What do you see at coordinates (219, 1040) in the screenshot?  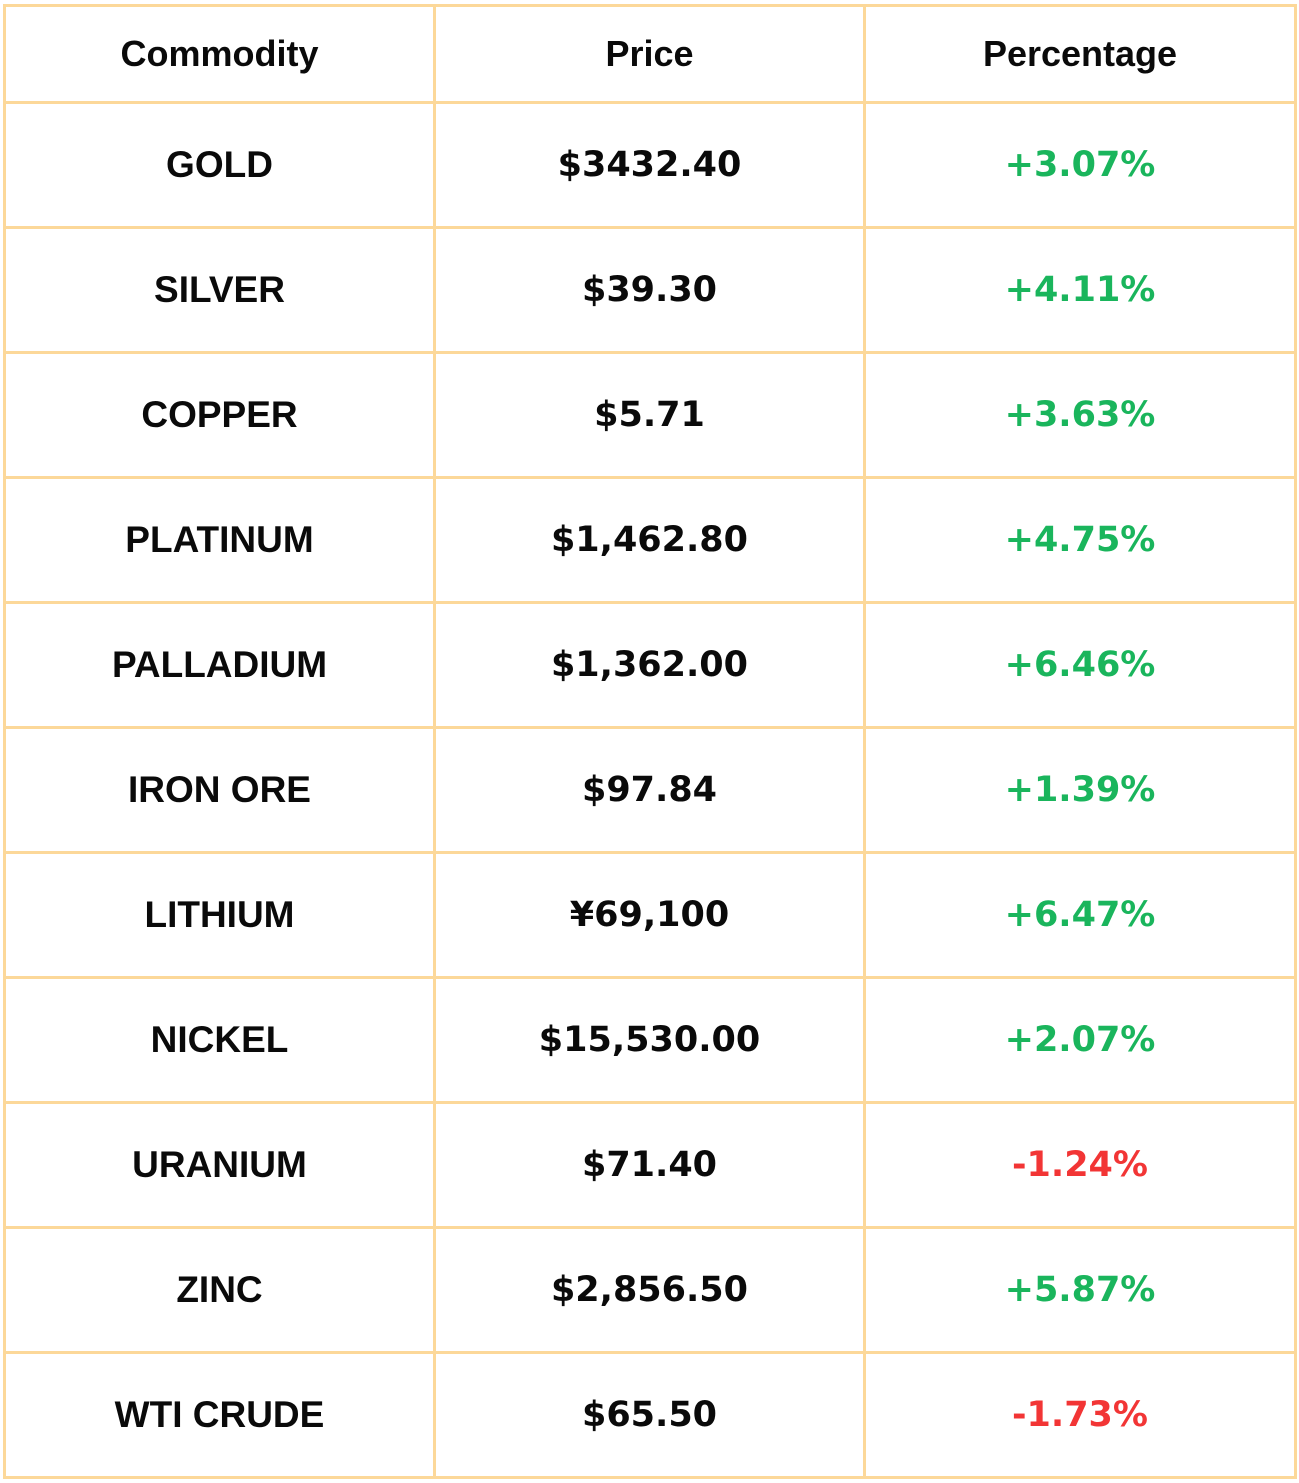 I see `commodity-name: NICKEL` at bounding box center [219, 1040].